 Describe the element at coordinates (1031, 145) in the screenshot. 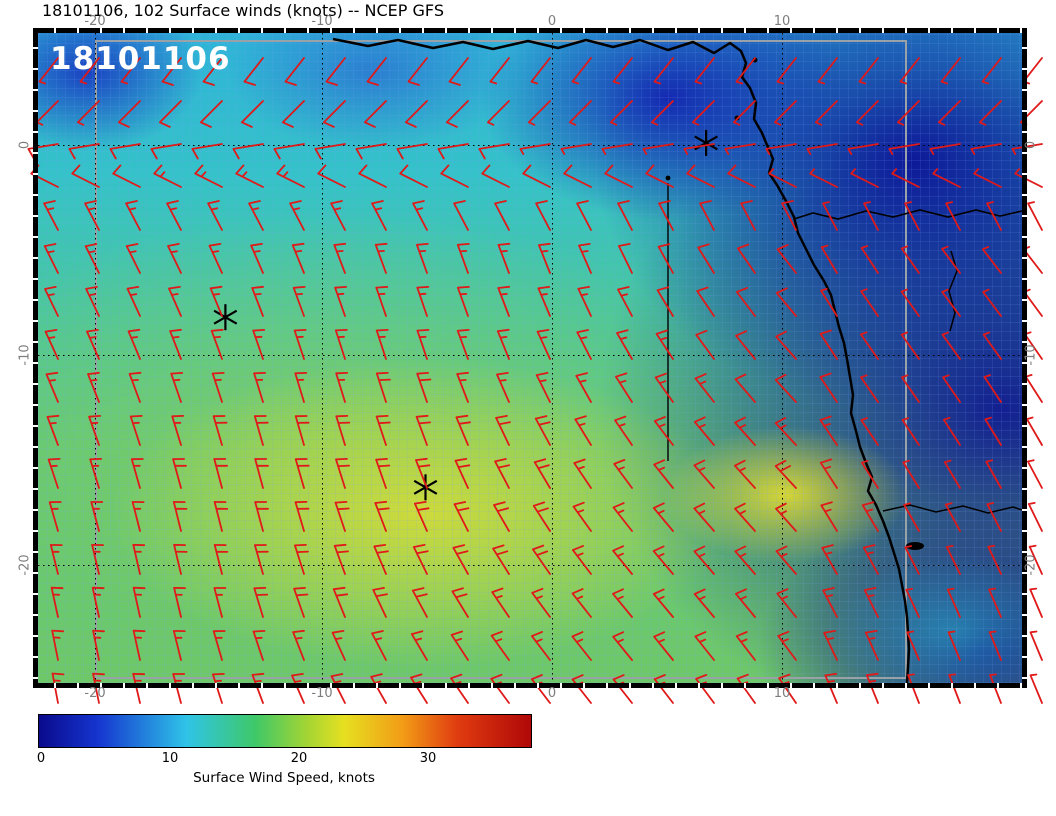

I see `axis-tick-right-0: 0` at that location.